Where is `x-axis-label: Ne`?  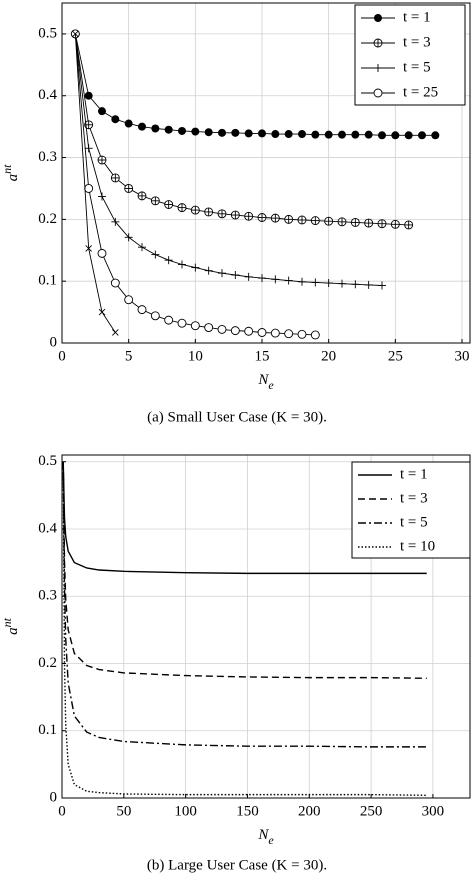
x-axis-label: Ne is located at coordinates (265, 836).